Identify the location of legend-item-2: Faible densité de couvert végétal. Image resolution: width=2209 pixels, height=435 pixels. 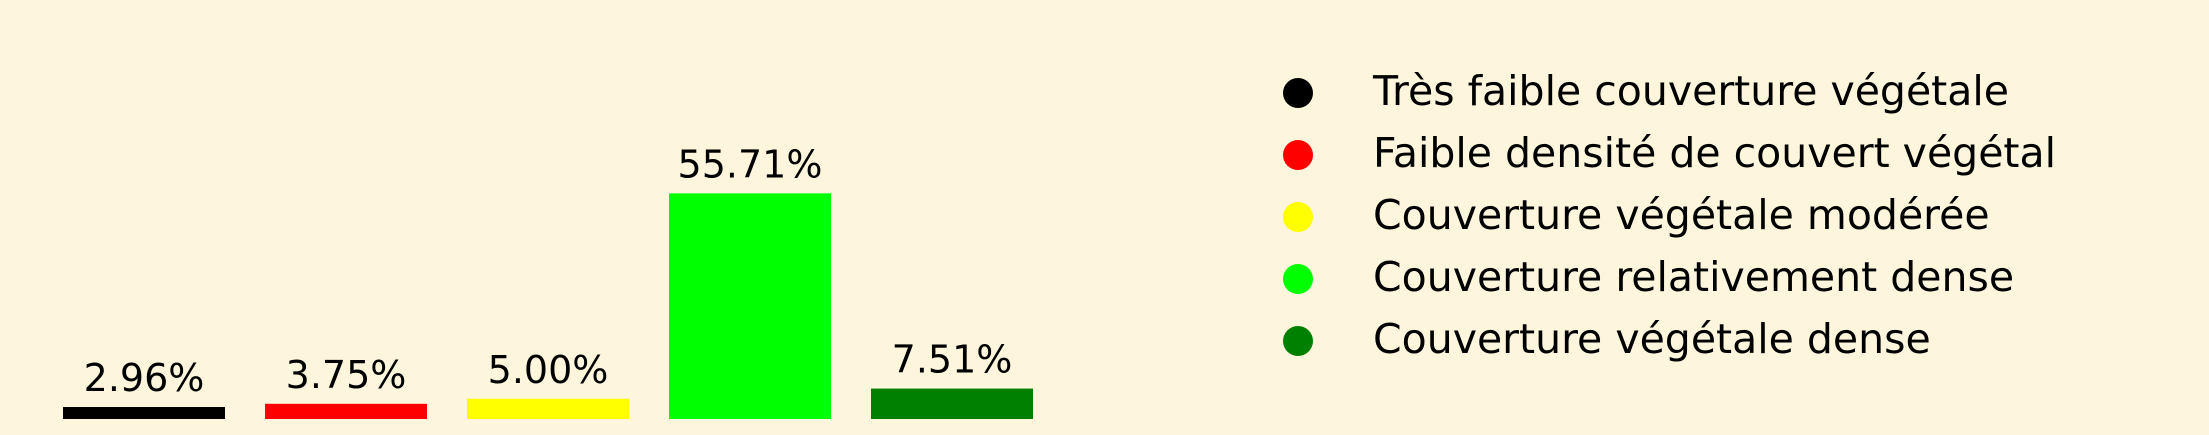
(1669, 153).